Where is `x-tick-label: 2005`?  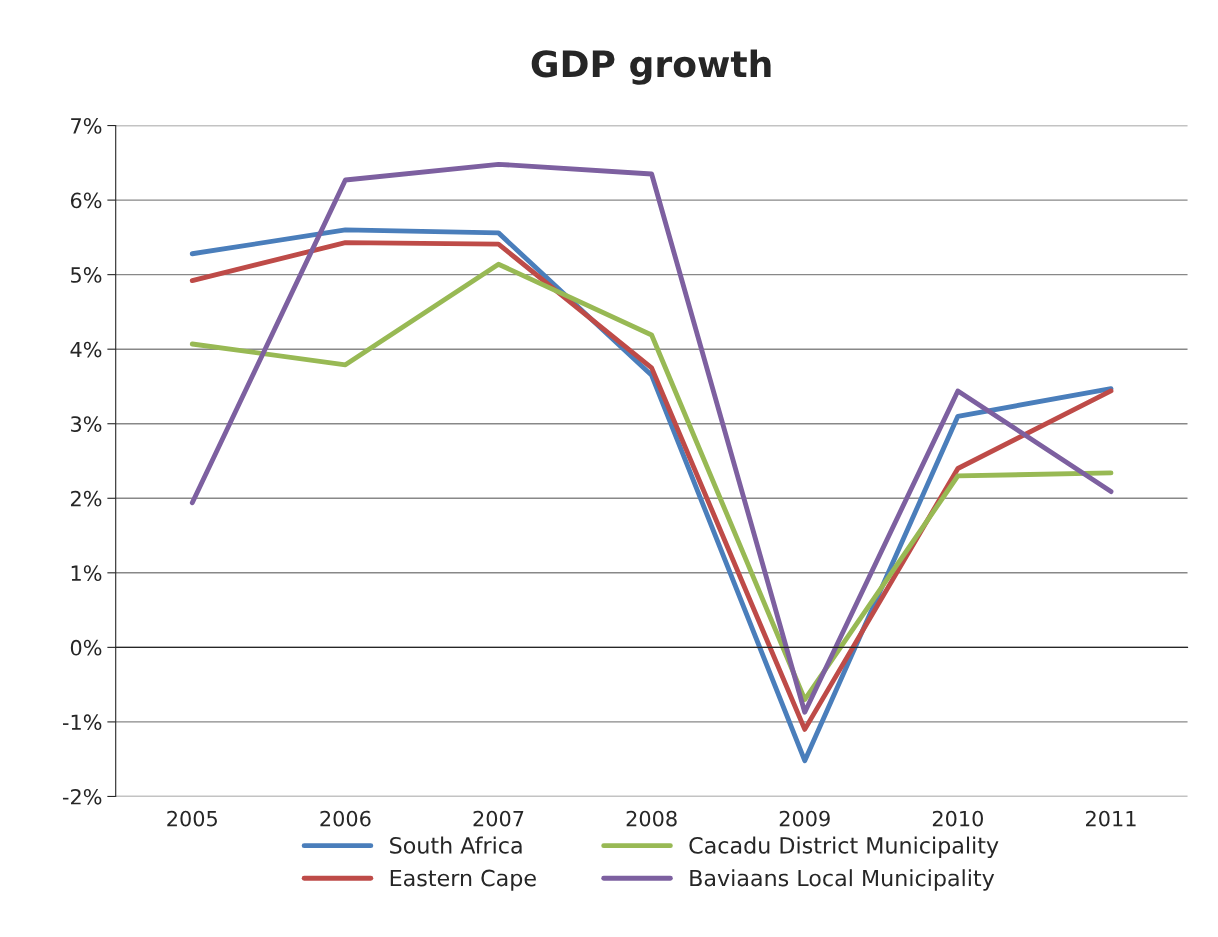
x-tick-label: 2005 is located at coordinates (192, 818).